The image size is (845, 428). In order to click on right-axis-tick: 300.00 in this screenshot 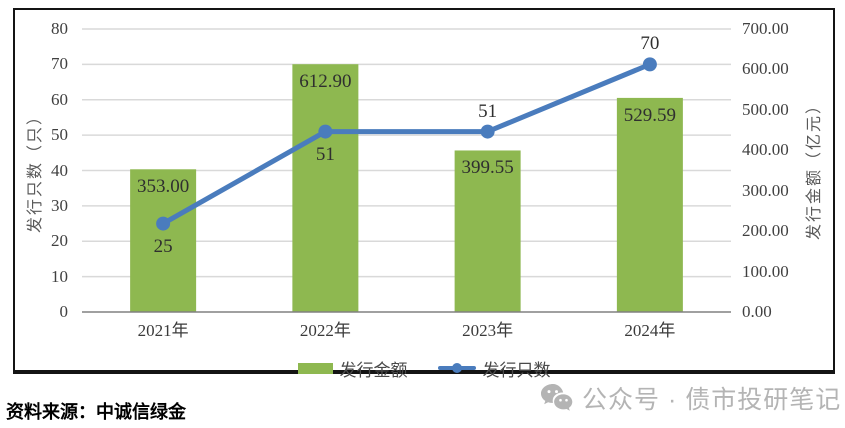, I will do `click(765, 190)`.